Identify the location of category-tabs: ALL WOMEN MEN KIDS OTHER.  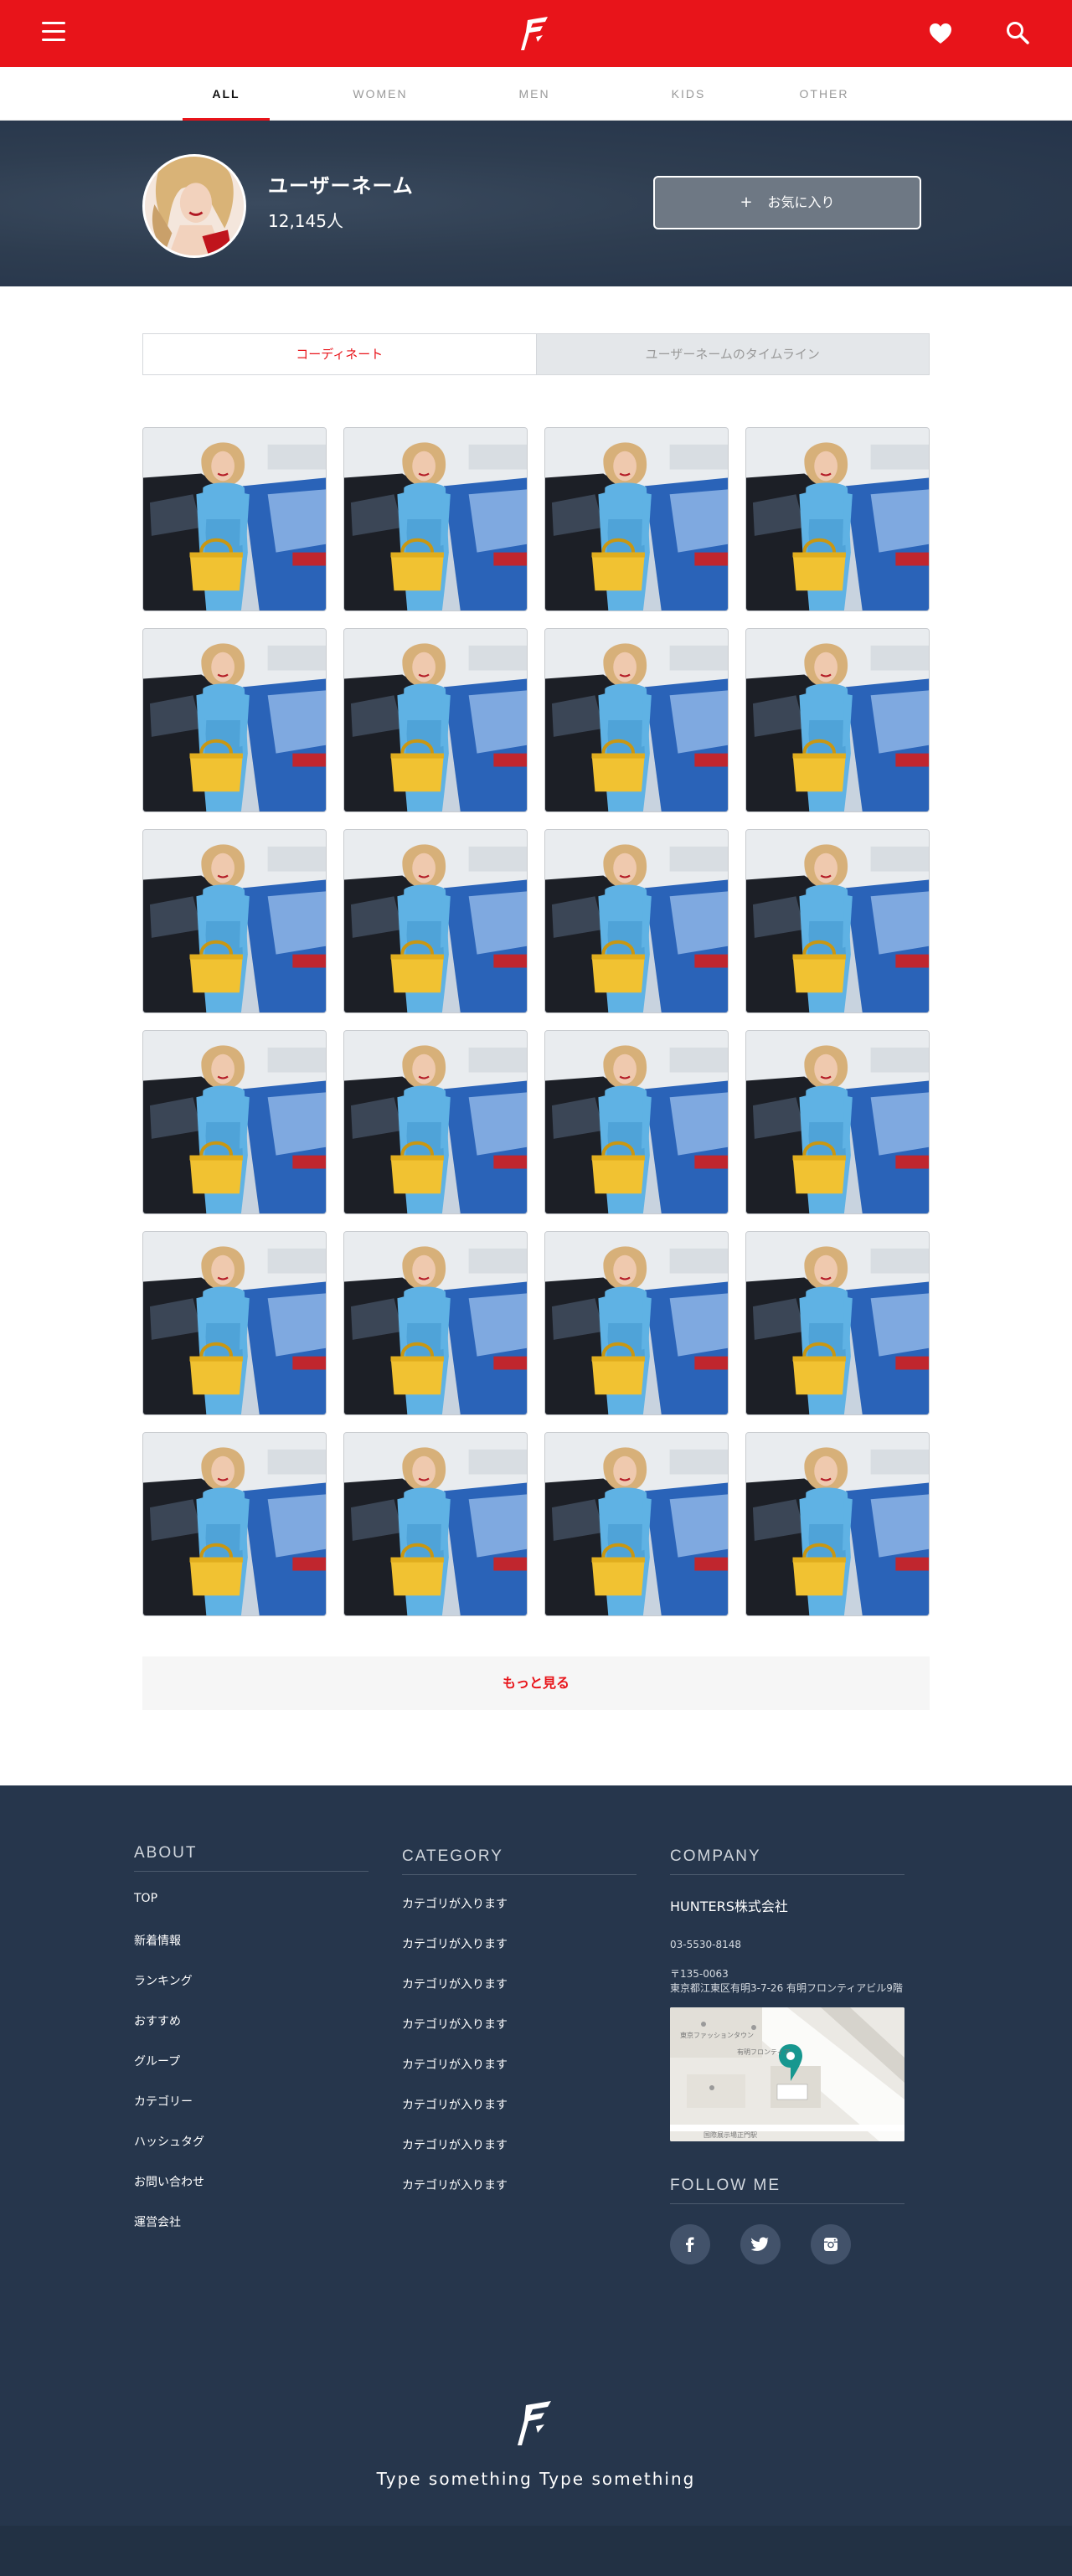
(536, 94).